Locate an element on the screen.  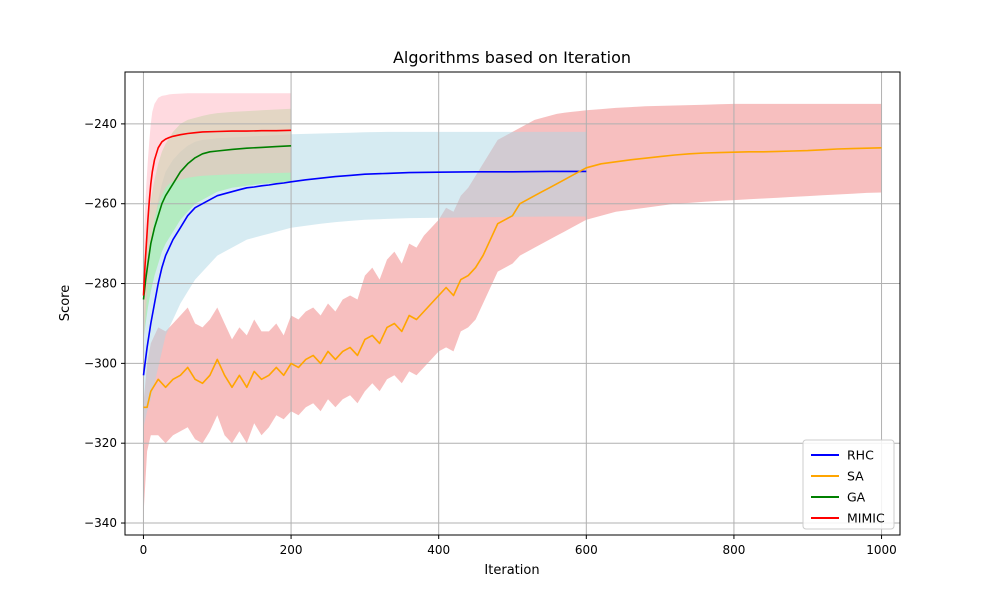
y-tick-label: −260 is located at coordinates (100, 204).